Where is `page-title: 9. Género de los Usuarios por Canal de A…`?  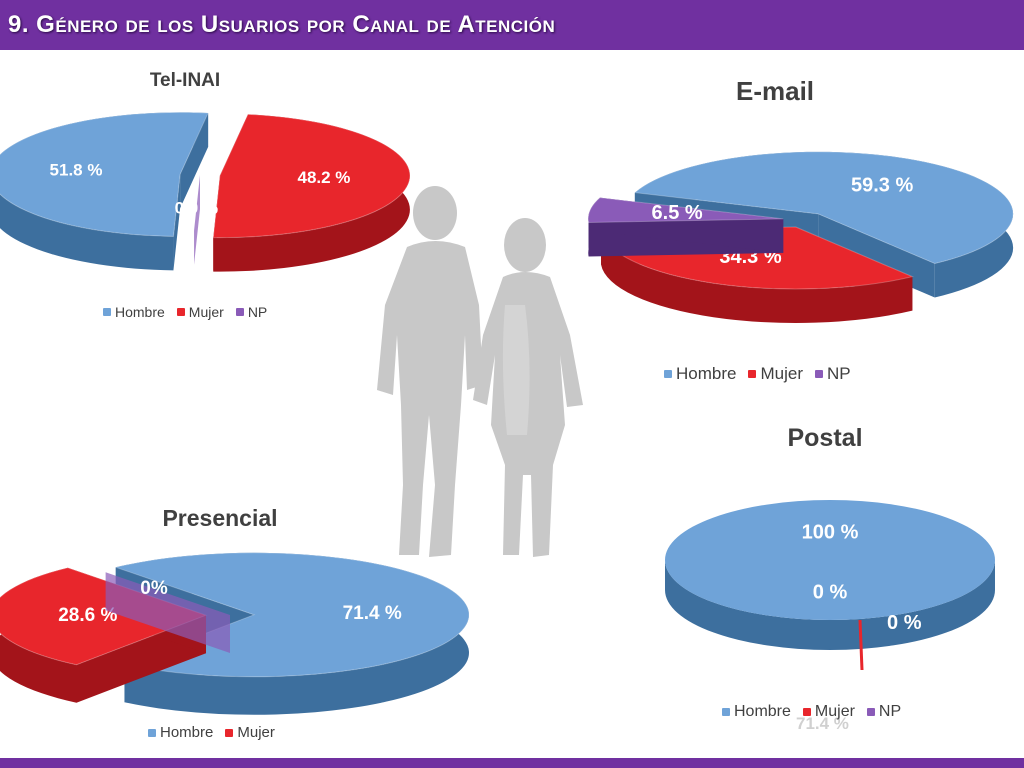 page-title: 9. Género de los Usuarios por Canal de A… is located at coordinates (282, 24).